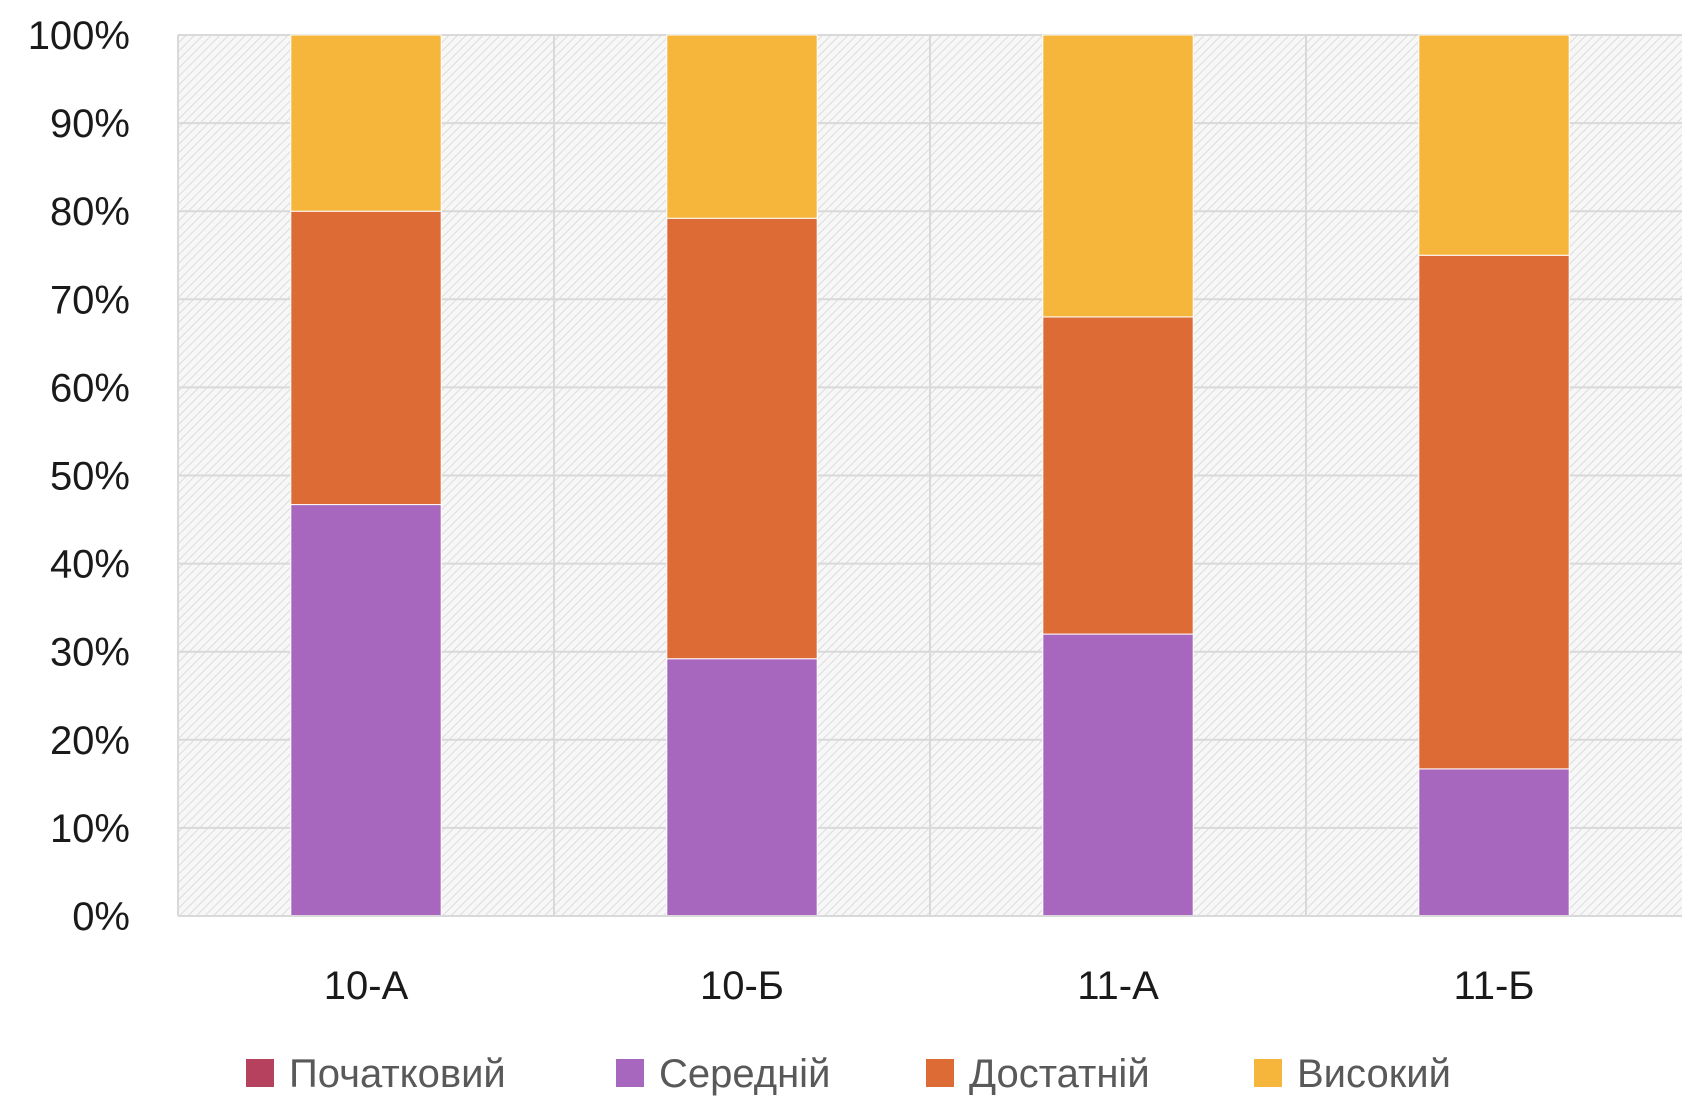  Describe the element at coordinates (366, 986) in the screenshot. I see `x-category-label: 10-А` at that location.